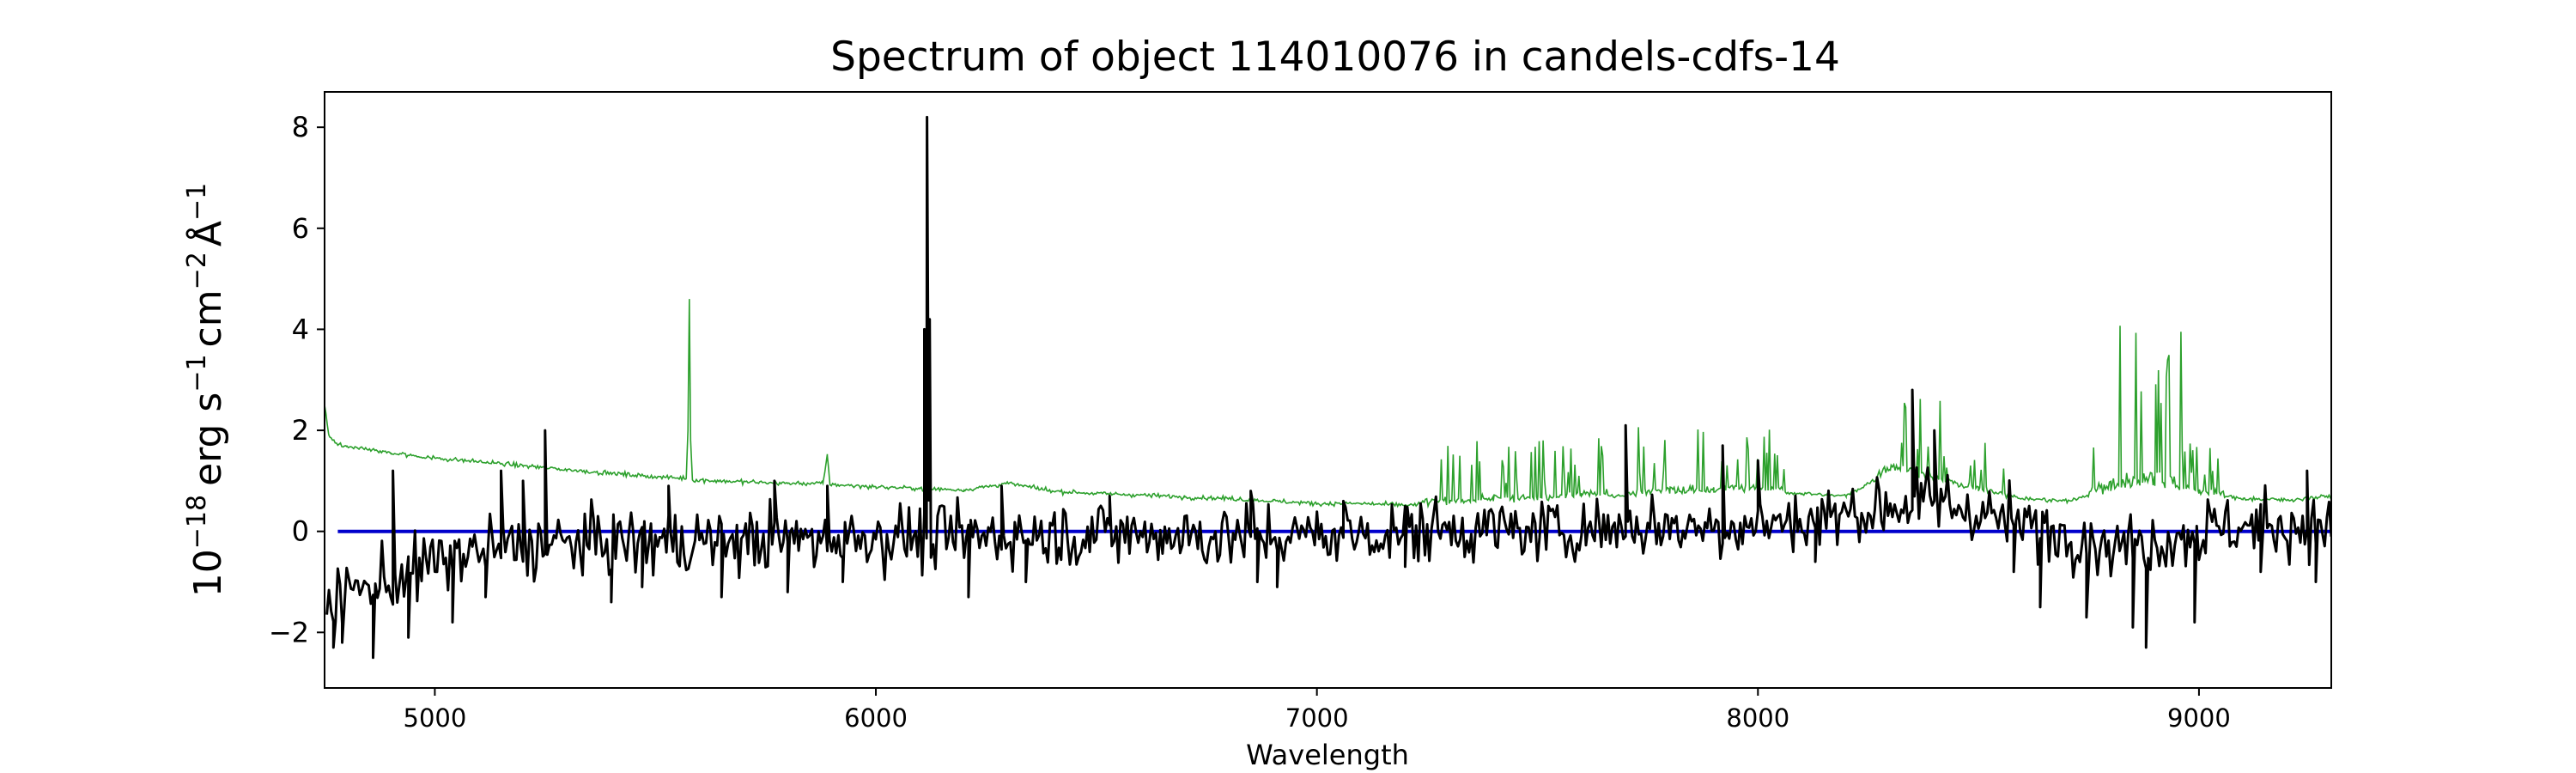 The height and width of the screenshot is (773, 2576). Describe the element at coordinates (208, 318) in the screenshot. I see `y-label-cm: cm` at that location.